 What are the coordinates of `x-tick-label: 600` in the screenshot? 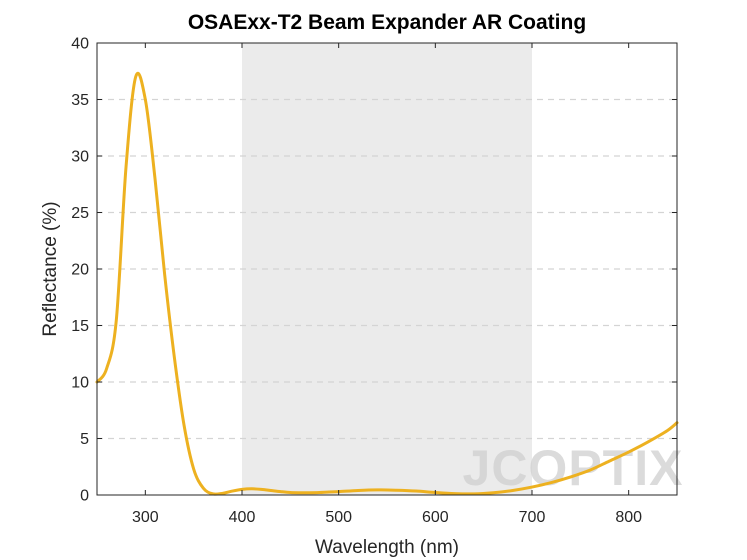 It's located at (435, 517).